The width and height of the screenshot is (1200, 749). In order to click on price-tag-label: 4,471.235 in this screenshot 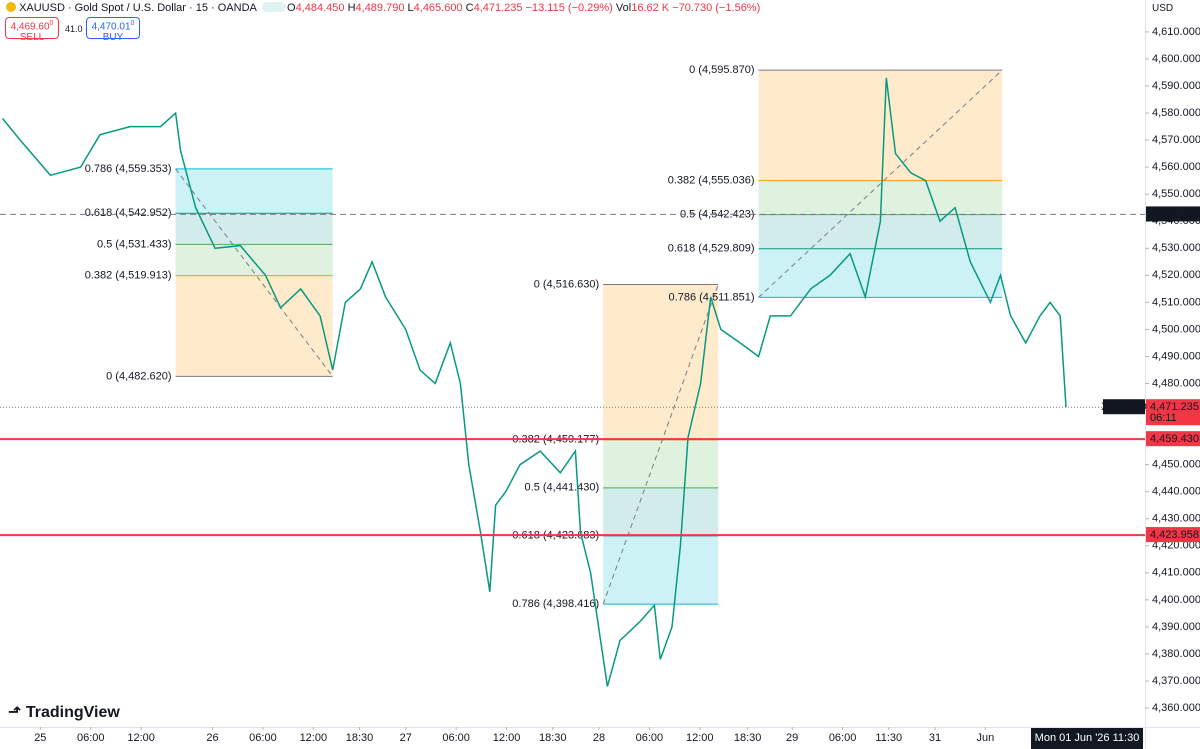, I will do `click(1174, 407)`.